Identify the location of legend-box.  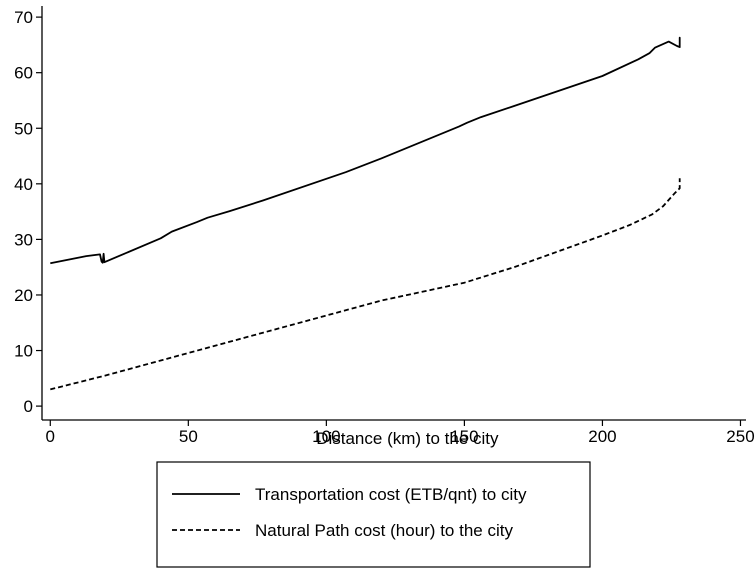
(373, 514).